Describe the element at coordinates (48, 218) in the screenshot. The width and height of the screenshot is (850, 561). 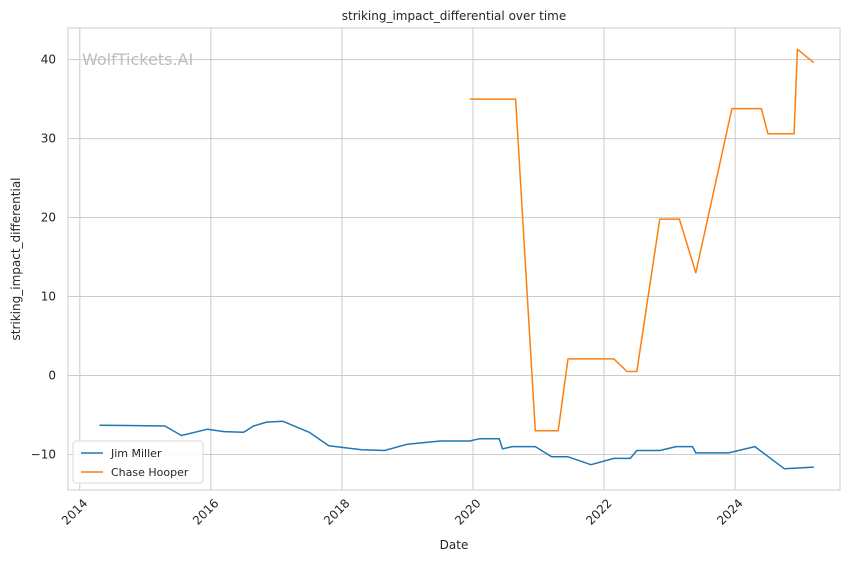
I see `y-tick-label: 20` at that location.